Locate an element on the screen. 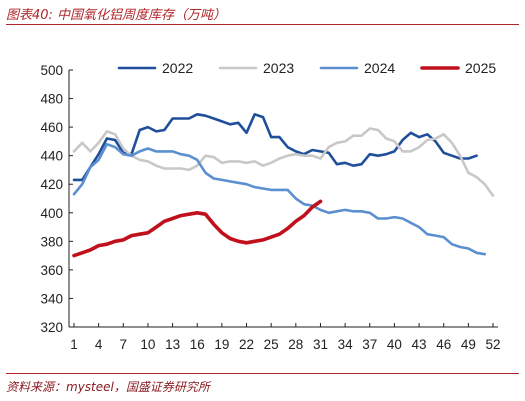 The height and width of the screenshot is (401, 525). source-note: 资料来源：mysteel，国盛证券研究所 is located at coordinates (108, 387).